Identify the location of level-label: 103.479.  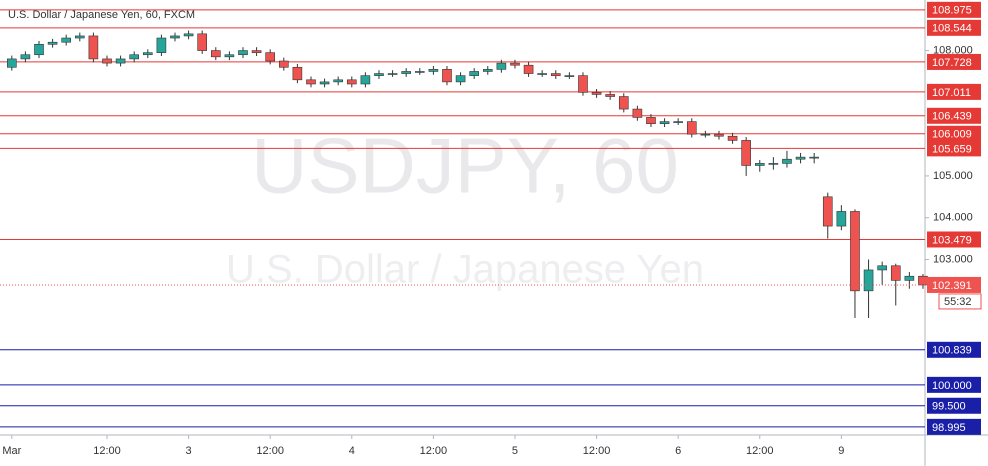
(952, 240).